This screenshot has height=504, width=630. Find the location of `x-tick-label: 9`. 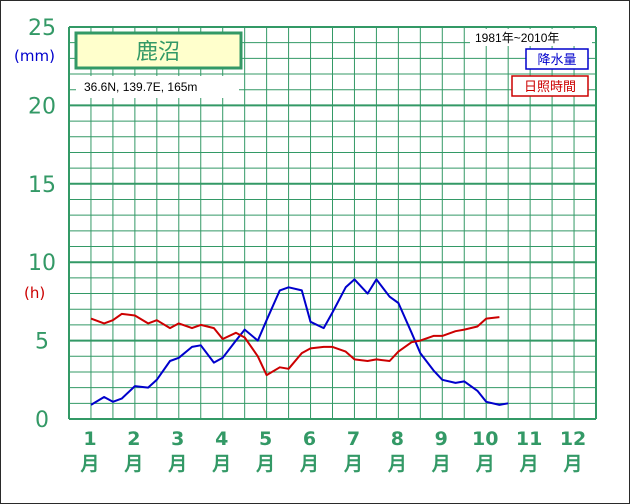

x-tick-label: 9 is located at coordinates (441, 439).